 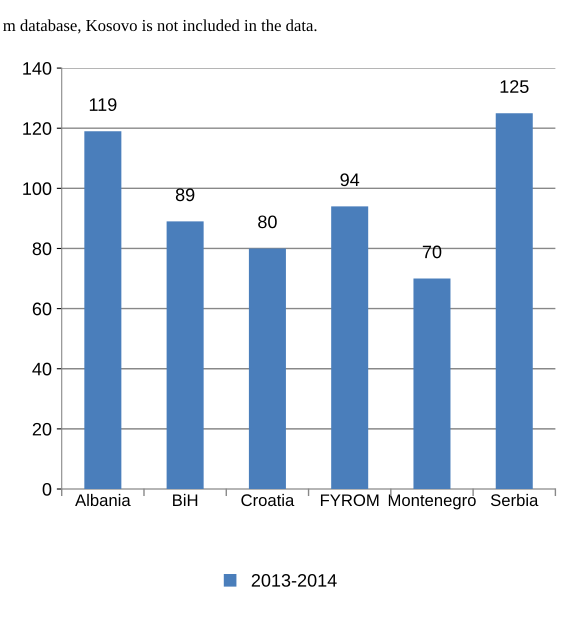 I want to click on y-tick-label: 60, so click(x=42, y=309).